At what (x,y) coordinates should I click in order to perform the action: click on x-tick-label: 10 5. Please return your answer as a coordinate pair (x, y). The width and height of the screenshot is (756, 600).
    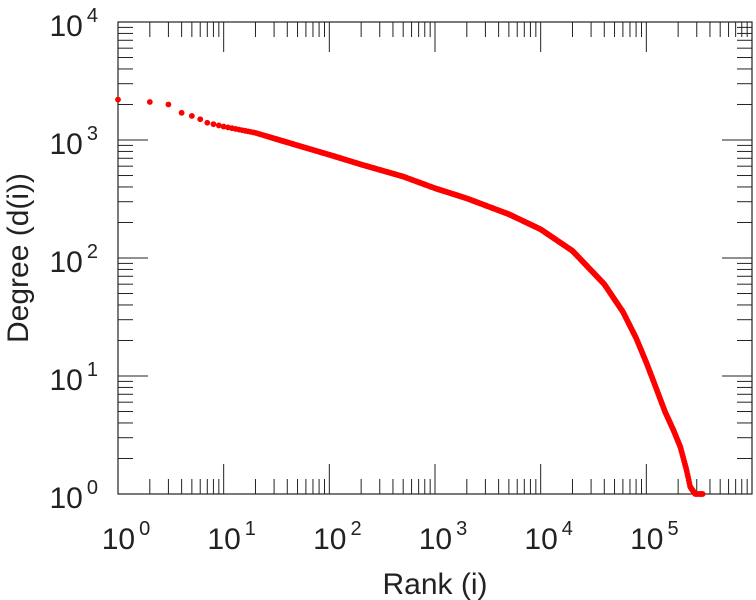
    Looking at the image, I should click on (654, 537).